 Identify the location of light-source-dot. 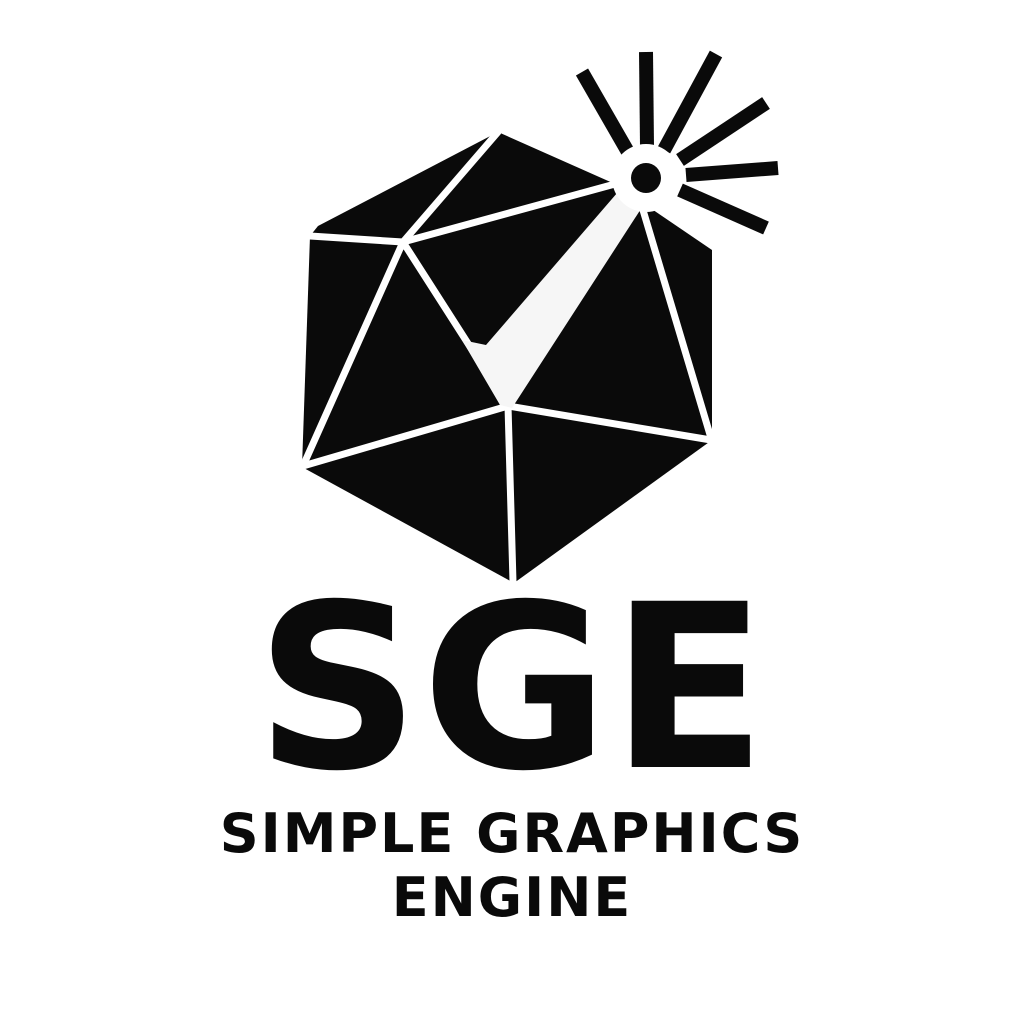
(646, 178).